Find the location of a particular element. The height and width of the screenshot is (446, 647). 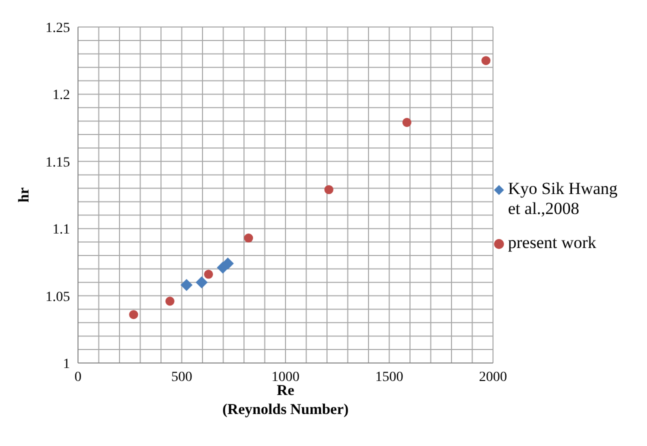

y-tick-label: 1.25 is located at coordinates (58, 28).